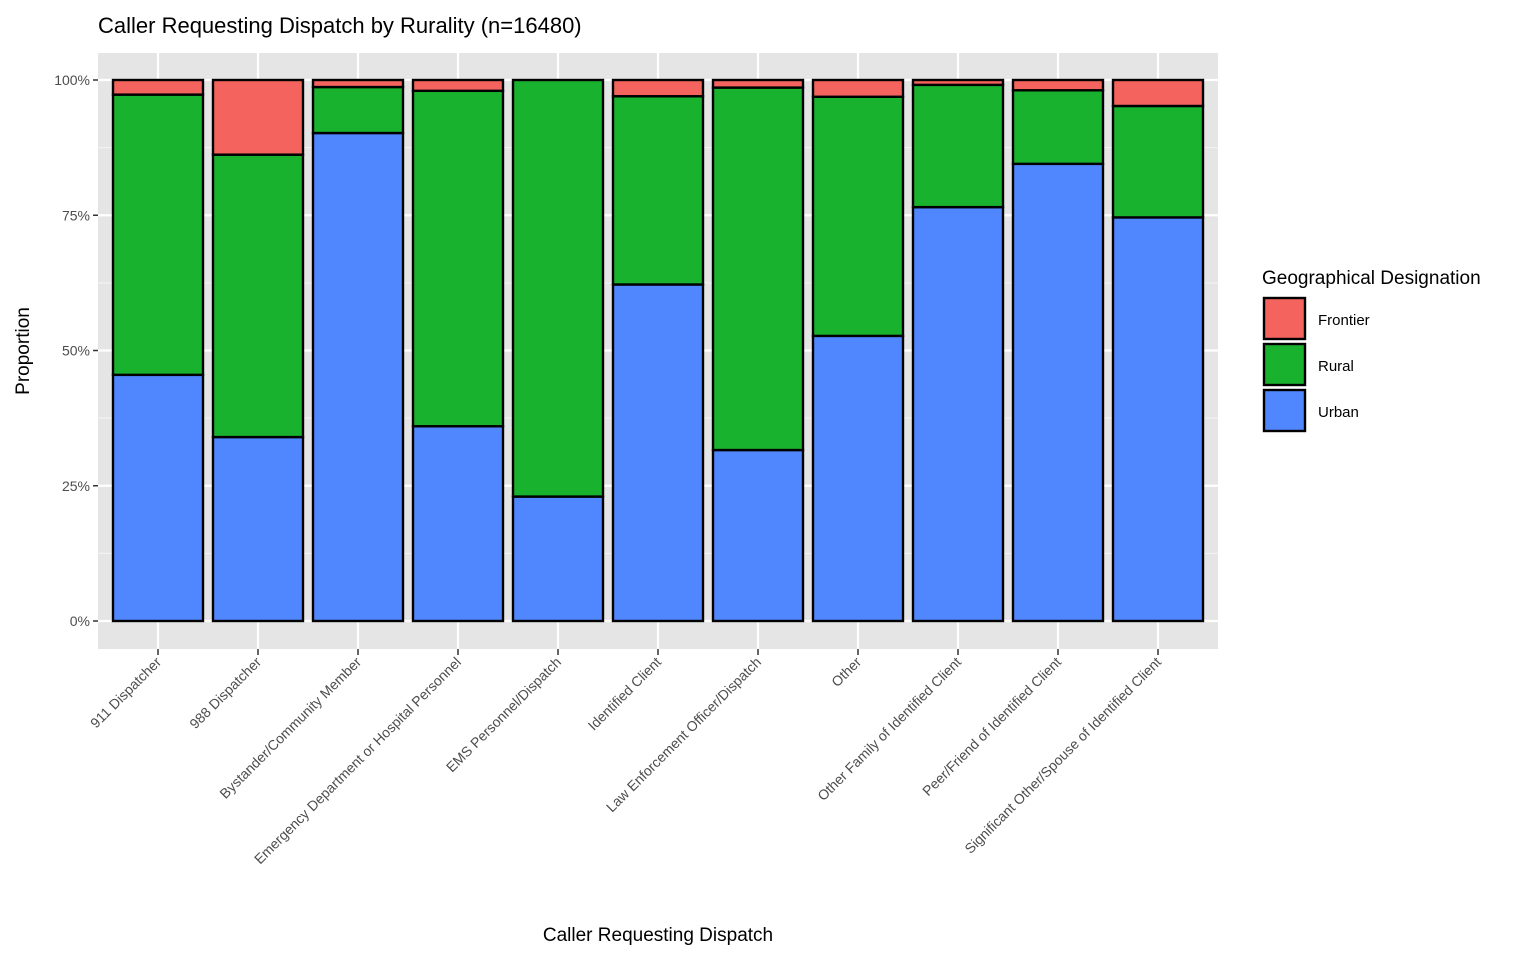  What do you see at coordinates (1338, 412) in the screenshot?
I see `legend-label-urban: Urban` at bounding box center [1338, 412].